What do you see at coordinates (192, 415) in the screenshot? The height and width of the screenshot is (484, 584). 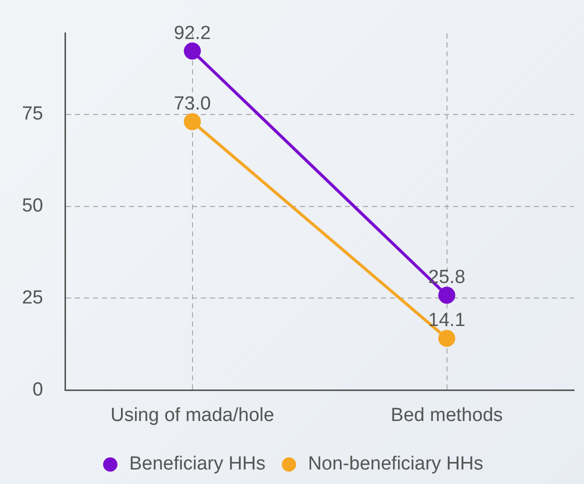 I see `x-tick-label: Using of mada/hole` at bounding box center [192, 415].